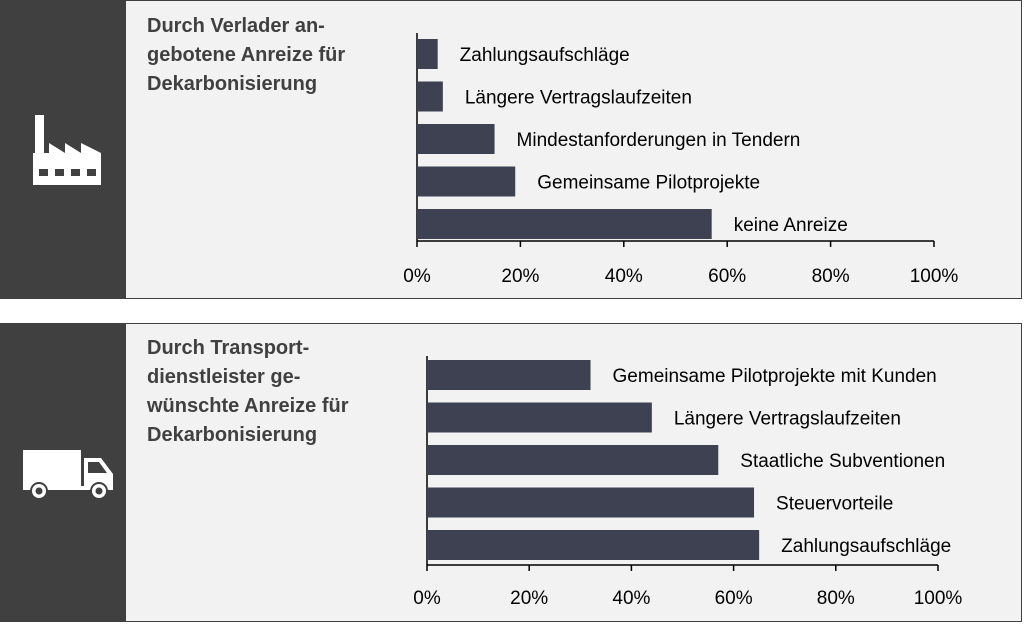  What do you see at coordinates (775, 376) in the screenshot?
I see `bar-label: Gemeinsame Pilotprojekte mit Kunden` at bounding box center [775, 376].